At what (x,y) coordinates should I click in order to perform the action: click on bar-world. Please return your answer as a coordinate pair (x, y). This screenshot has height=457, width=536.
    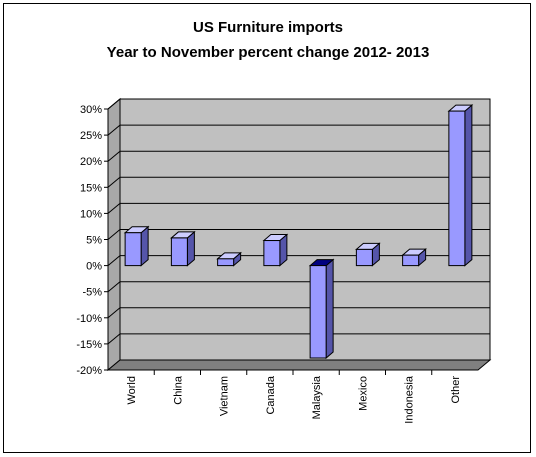
    Looking at the image, I should click on (136, 246).